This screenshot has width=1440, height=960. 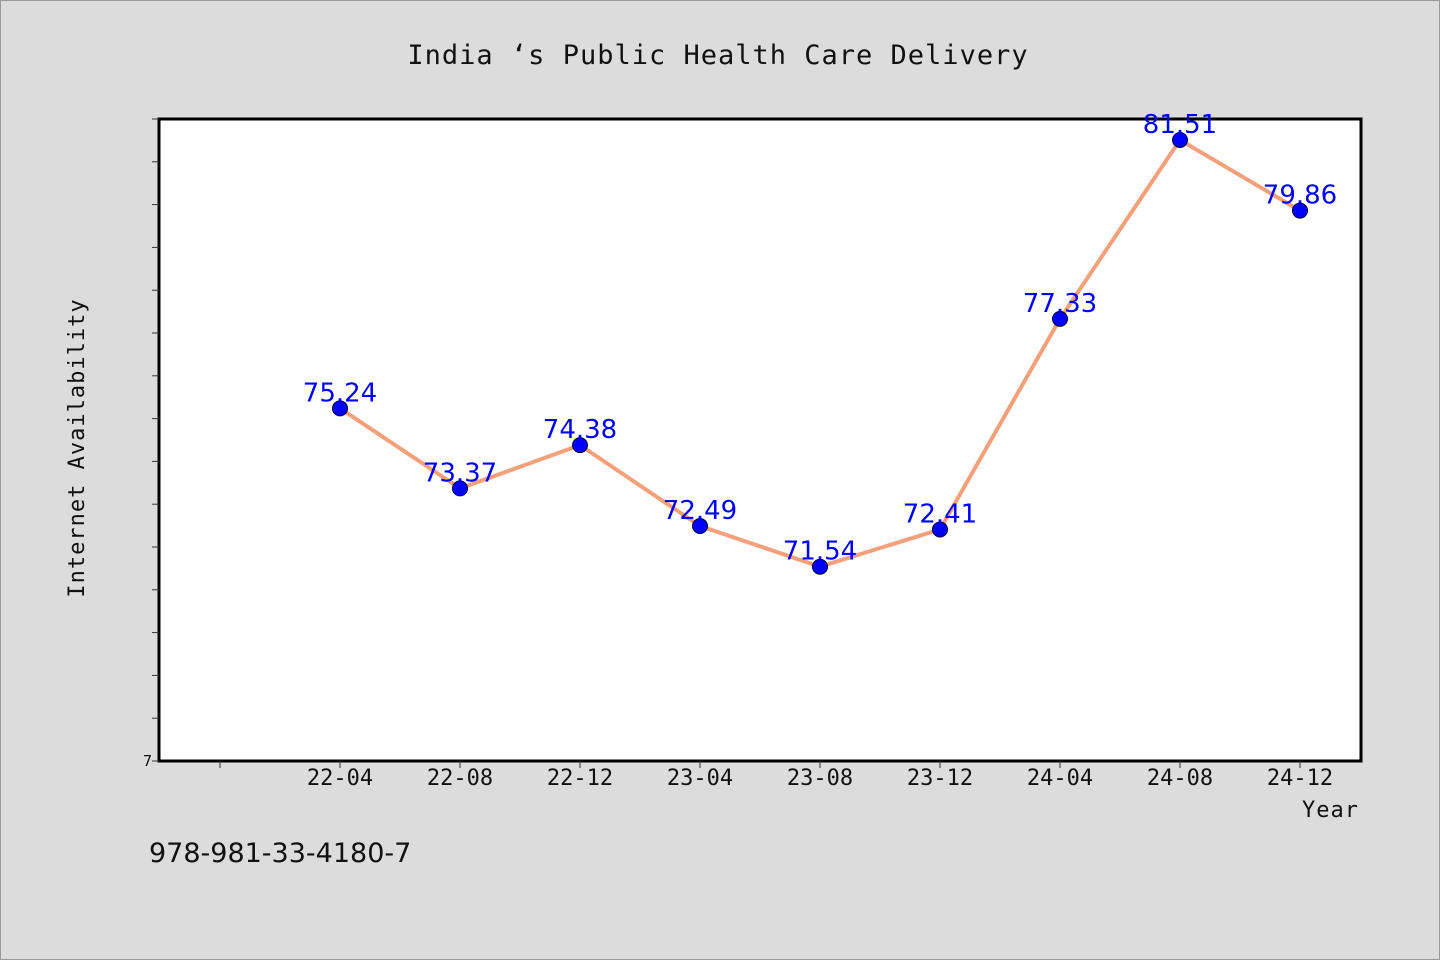 What do you see at coordinates (580, 778) in the screenshot?
I see `x-tick-label: 22-12` at bounding box center [580, 778].